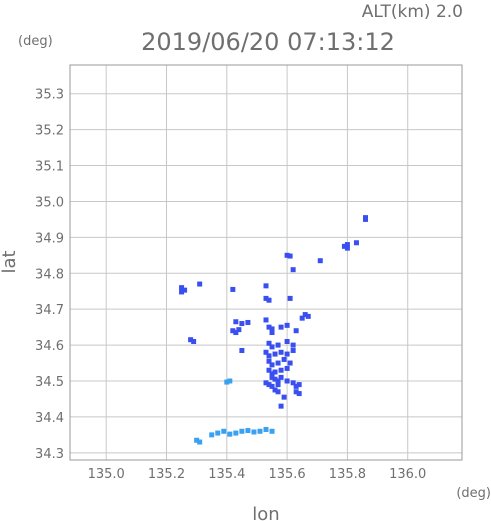 The width and height of the screenshot is (491, 521). Describe the element at coordinates (268, 42) in the screenshot. I see `chart-title: 2019/06/20 07:13:12` at that location.